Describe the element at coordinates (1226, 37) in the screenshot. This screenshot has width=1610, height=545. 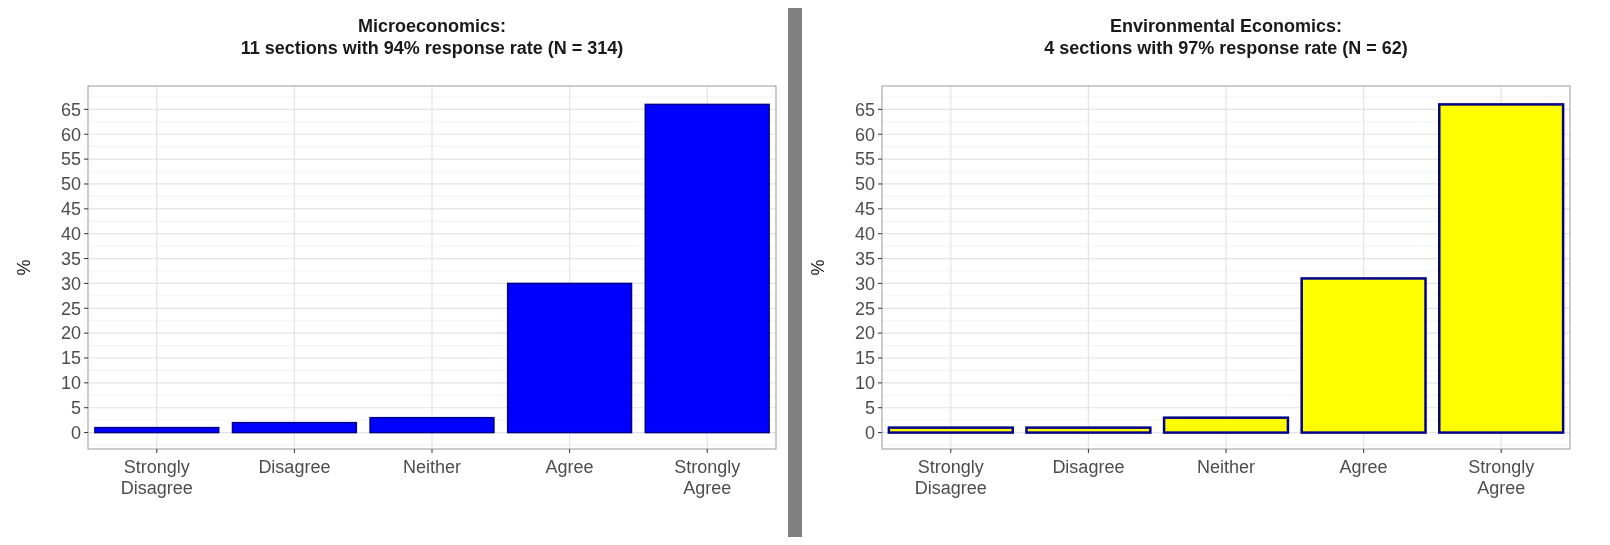
I see `chart-title: Environmental Economics: 4 sections with 97% response rate (N = 62)` at that location.